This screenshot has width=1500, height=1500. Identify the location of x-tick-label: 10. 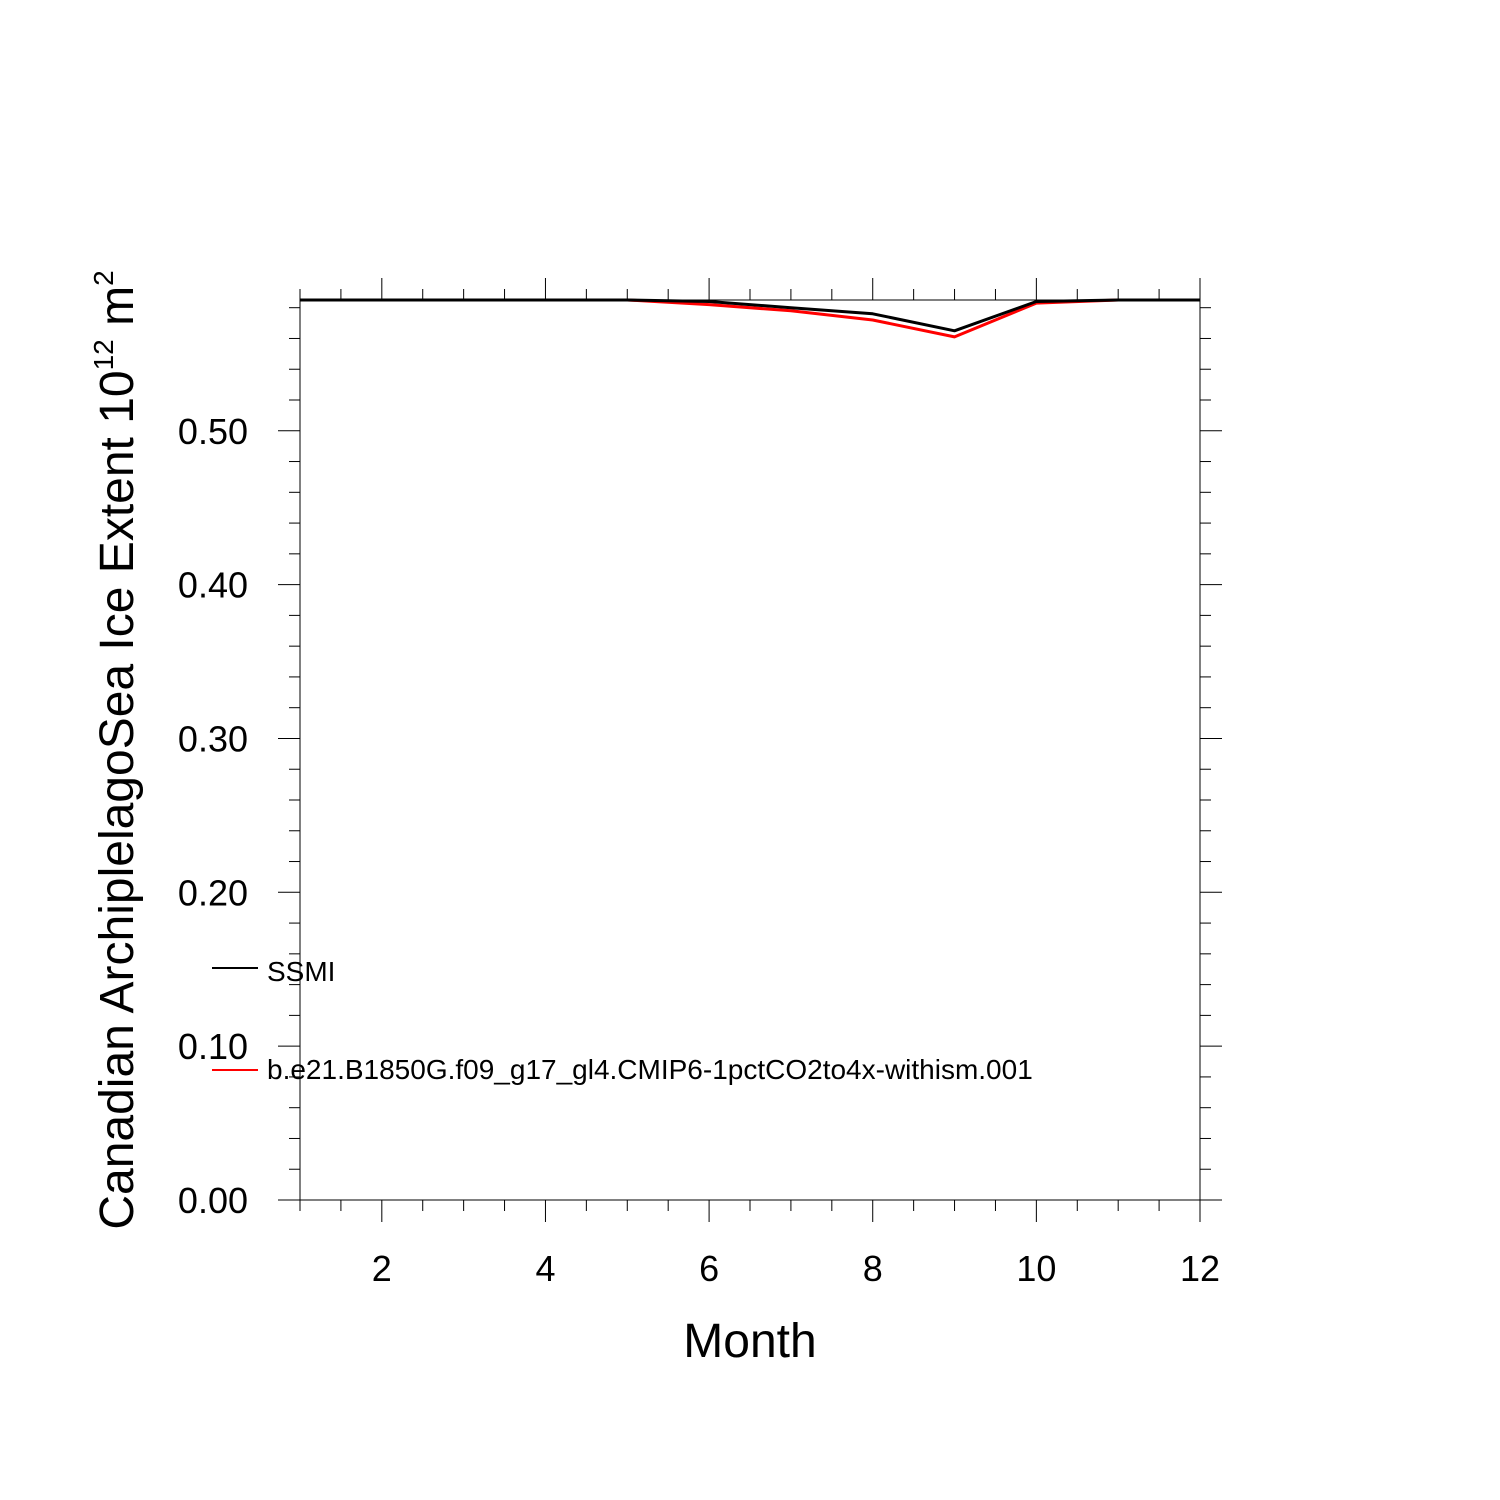
(1036, 1268).